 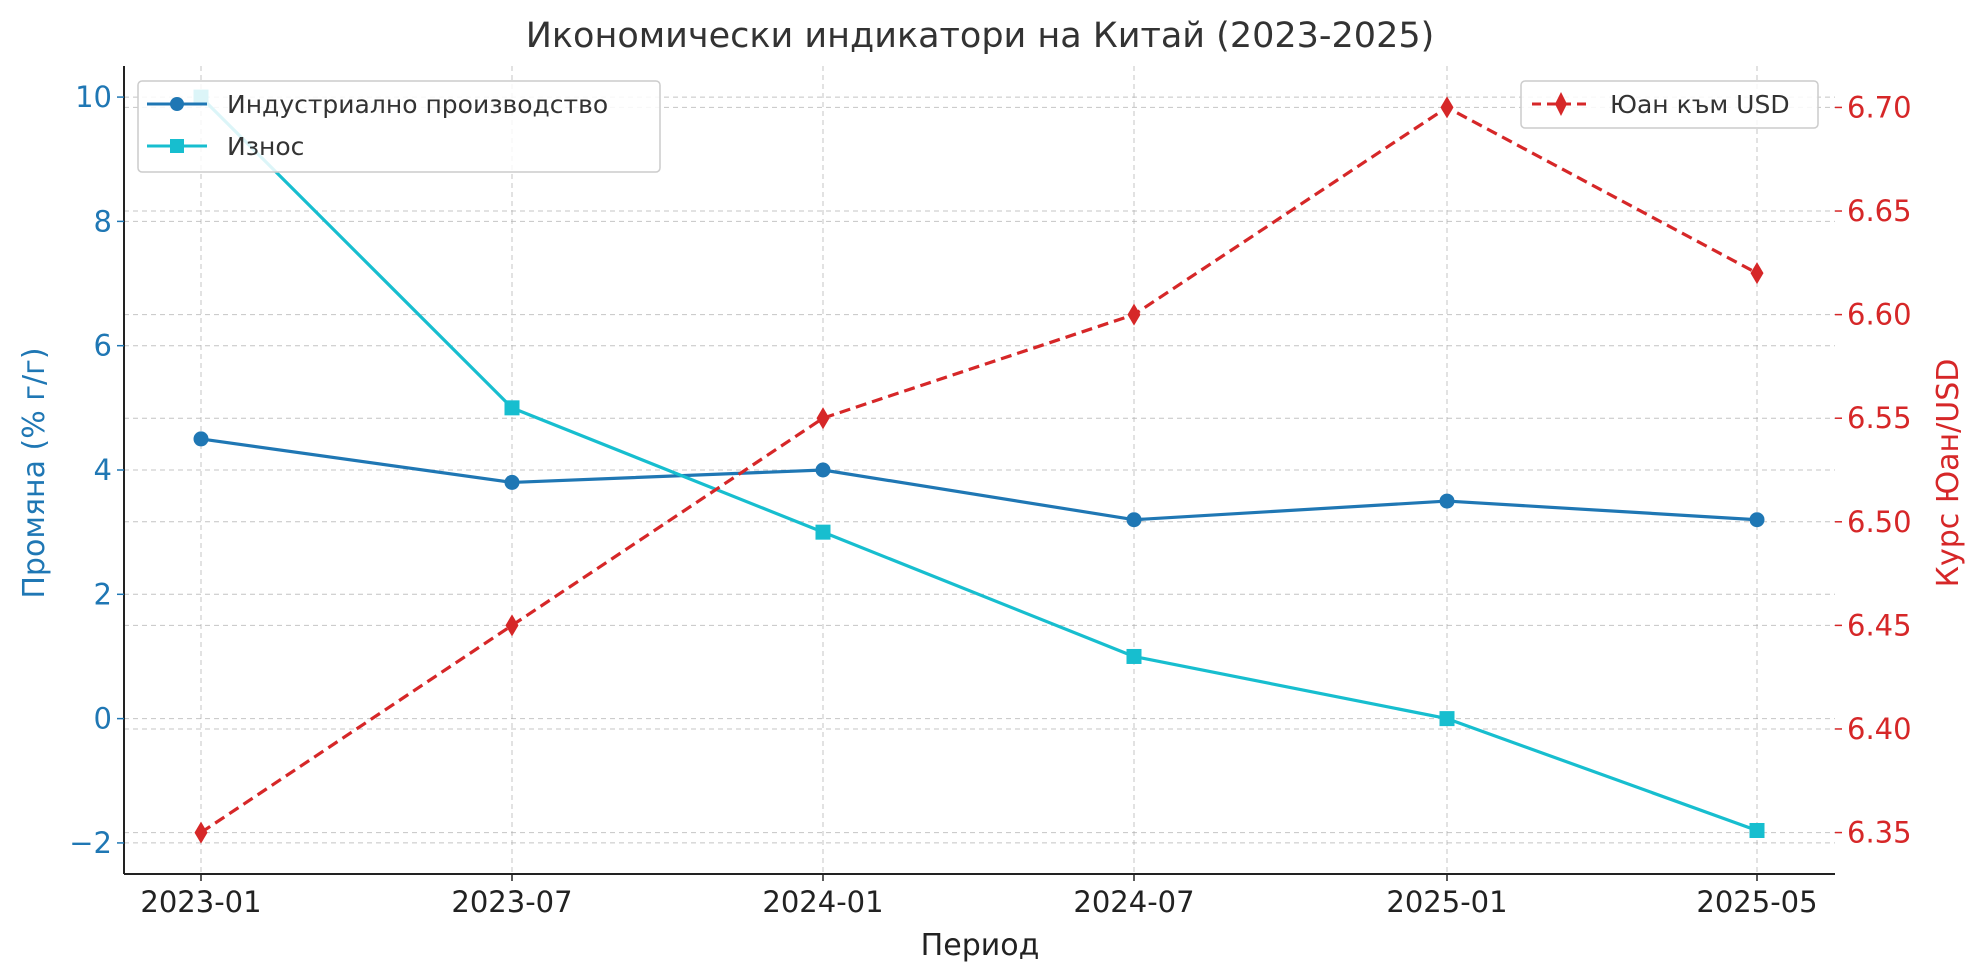 I want to click on legend-left: Индустриално производство Износ, so click(x=399, y=126).